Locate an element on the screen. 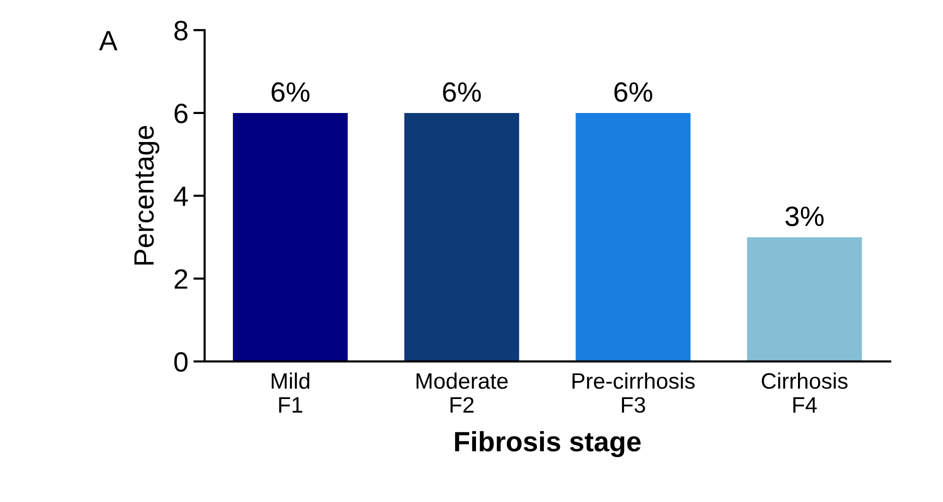 The image size is (943, 502). text: A is located at coordinates (108, 40).